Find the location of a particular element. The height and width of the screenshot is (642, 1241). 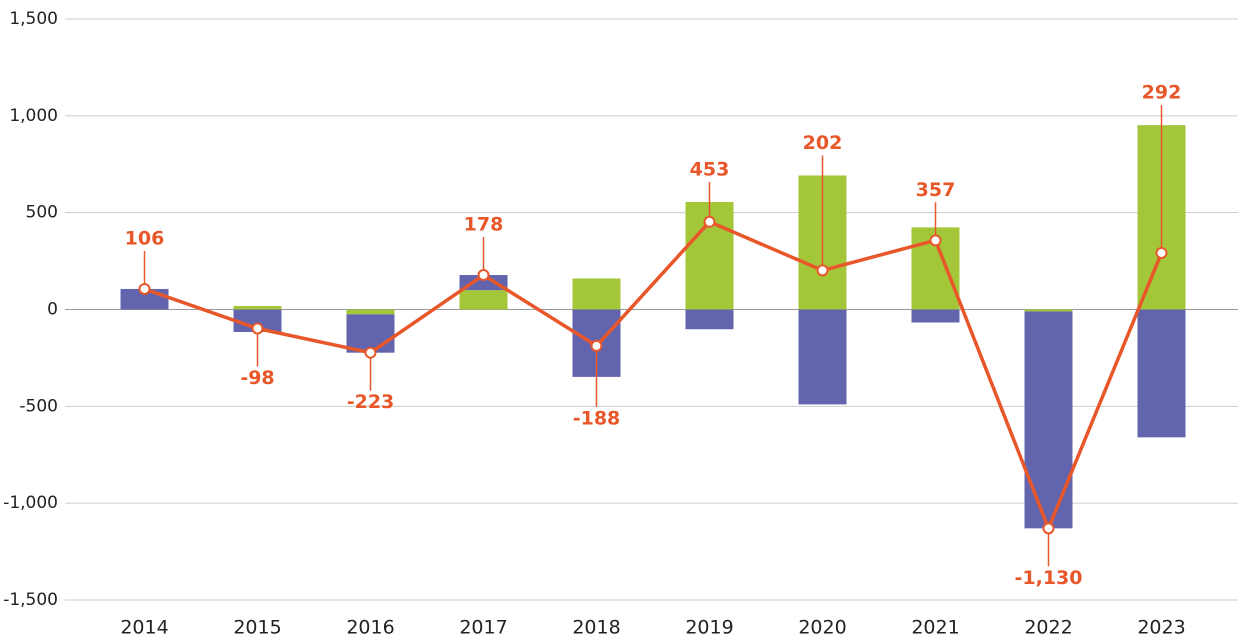

y-tick-label: 500 is located at coordinates (42, 213).